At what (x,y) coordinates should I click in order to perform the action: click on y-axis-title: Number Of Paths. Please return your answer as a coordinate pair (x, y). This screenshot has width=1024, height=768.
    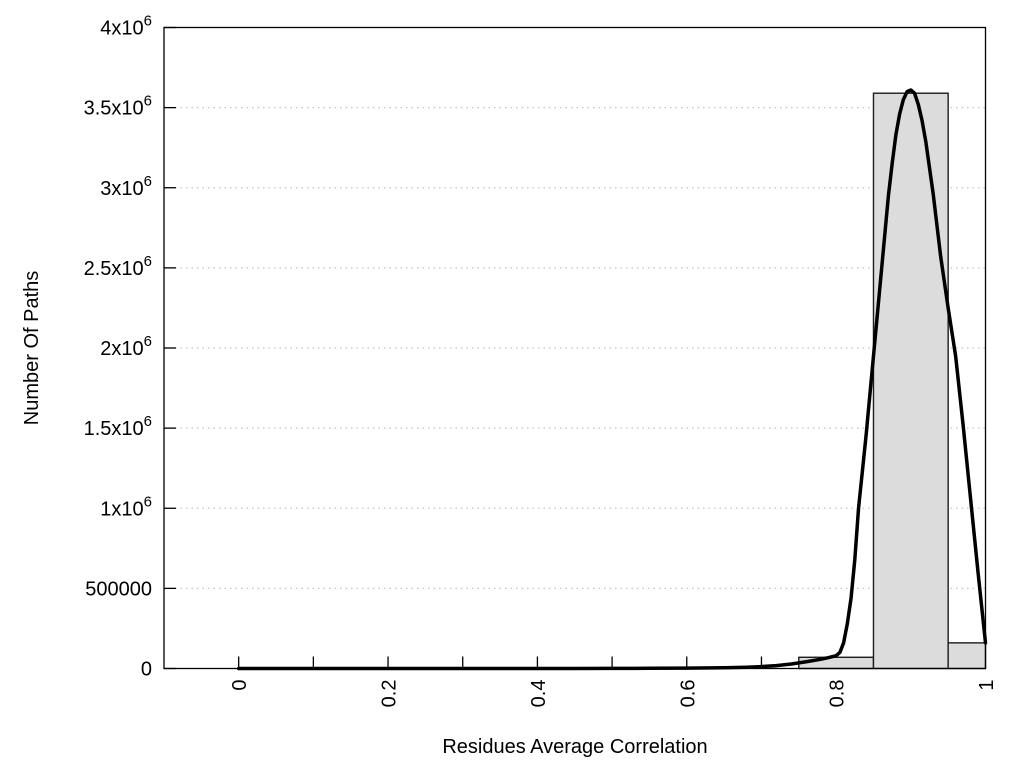
    Looking at the image, I should click on (32, 348).